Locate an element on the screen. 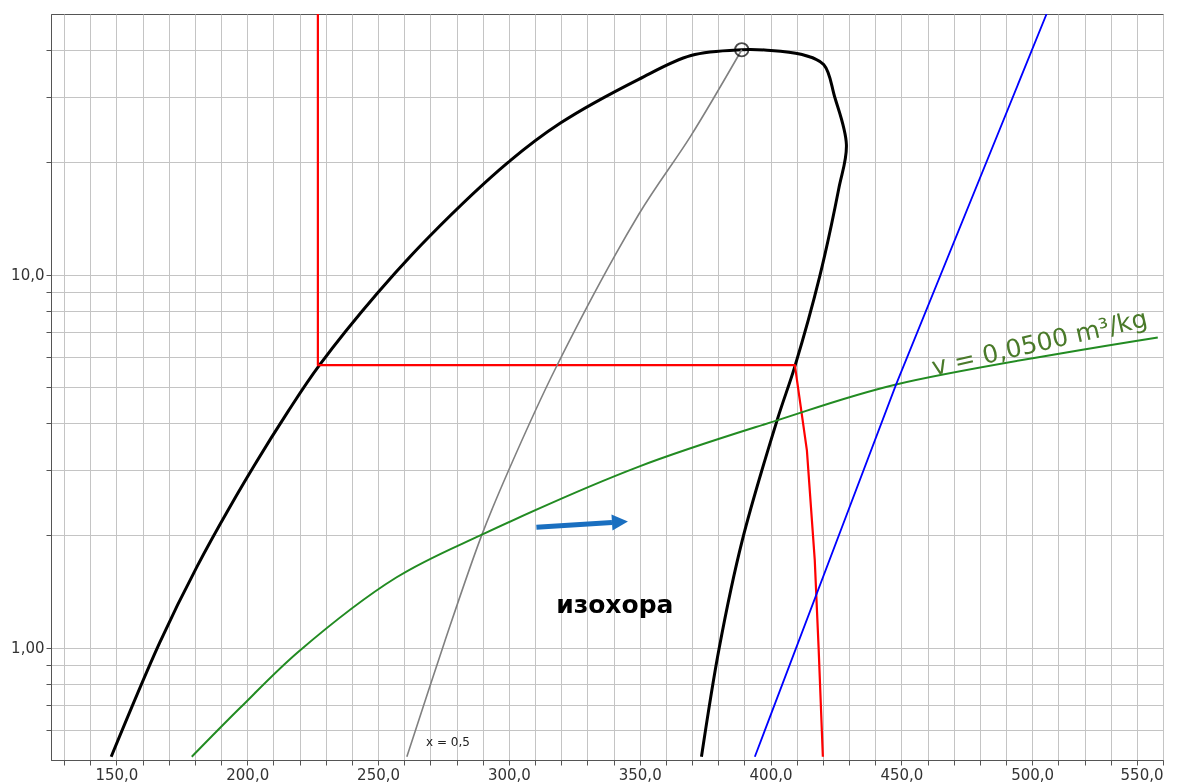 Image resolution: width=1190 pixels, height=783 pixels. annotation: v = 0,0500 m³/kg is located at coordinates (1039, 342).